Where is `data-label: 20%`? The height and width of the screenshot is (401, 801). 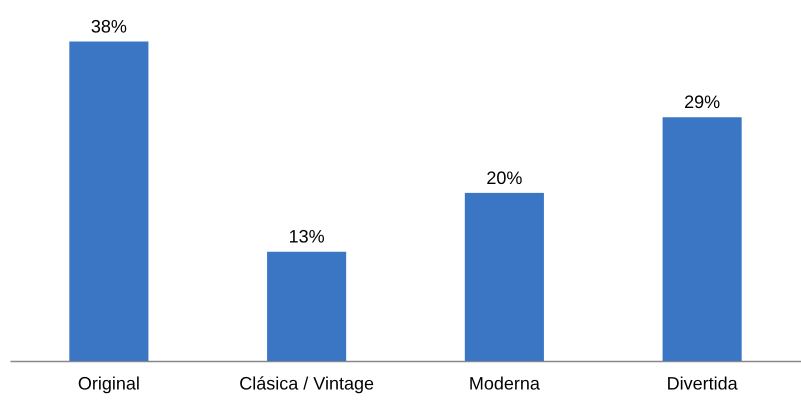
data-label: 20% is located at coordinates (504, 178).